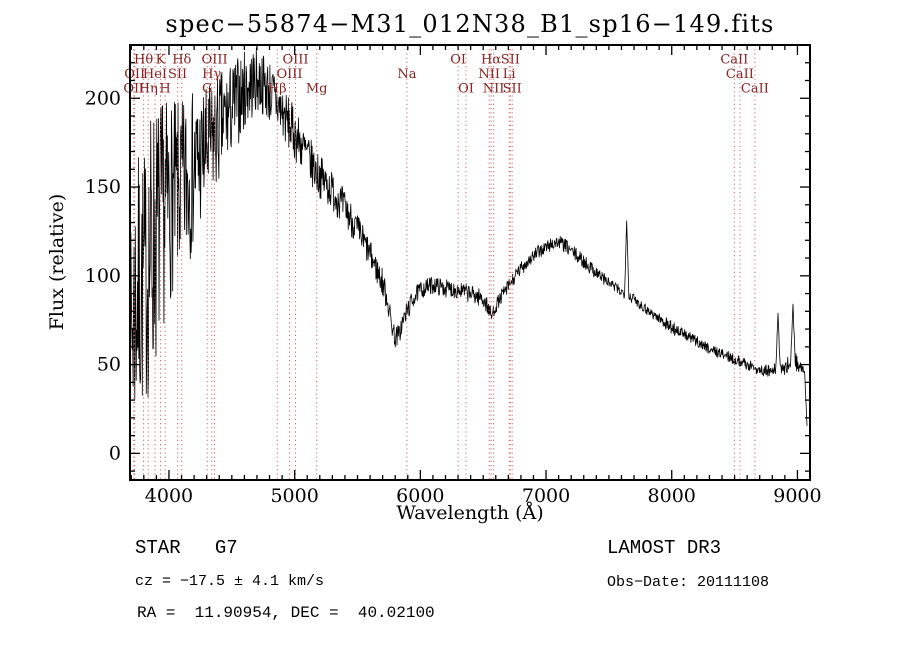 This screenshot has height=649, width=900. Describe the element at coordinates (277, 89) in the screenshot. I see `spectral-line-label: Hβ` at that location.